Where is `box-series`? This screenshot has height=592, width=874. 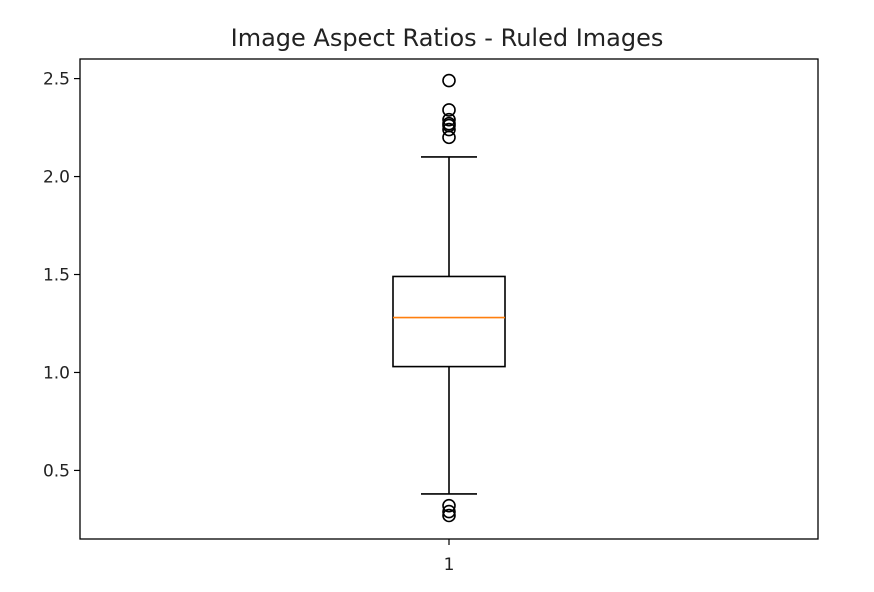 box-series is located at coordinates (449, 298).